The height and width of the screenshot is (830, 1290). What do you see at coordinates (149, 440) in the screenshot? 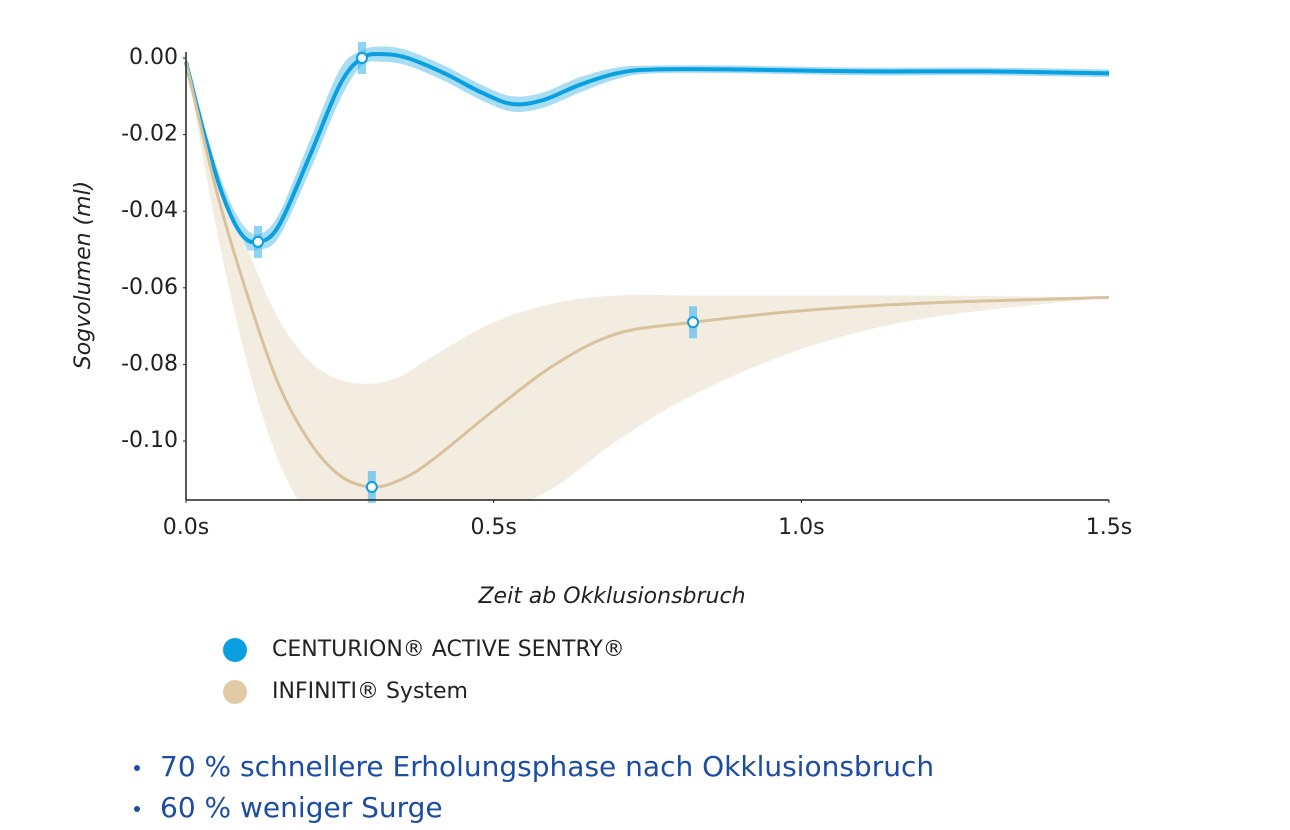
I see `y-tick-label: -0.10` at bounding box center [149, 440].